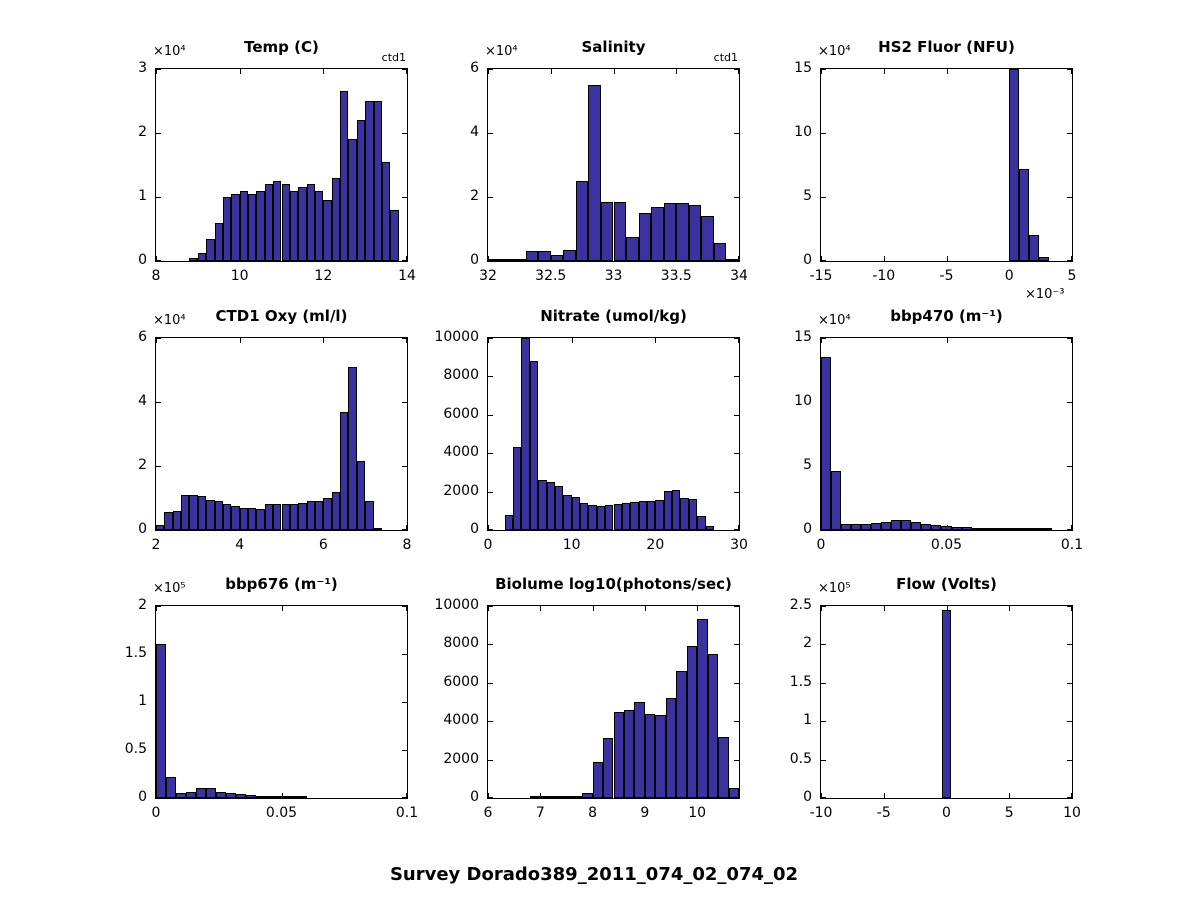  I want to click on x-tick-label: 32, so click(488, 276).